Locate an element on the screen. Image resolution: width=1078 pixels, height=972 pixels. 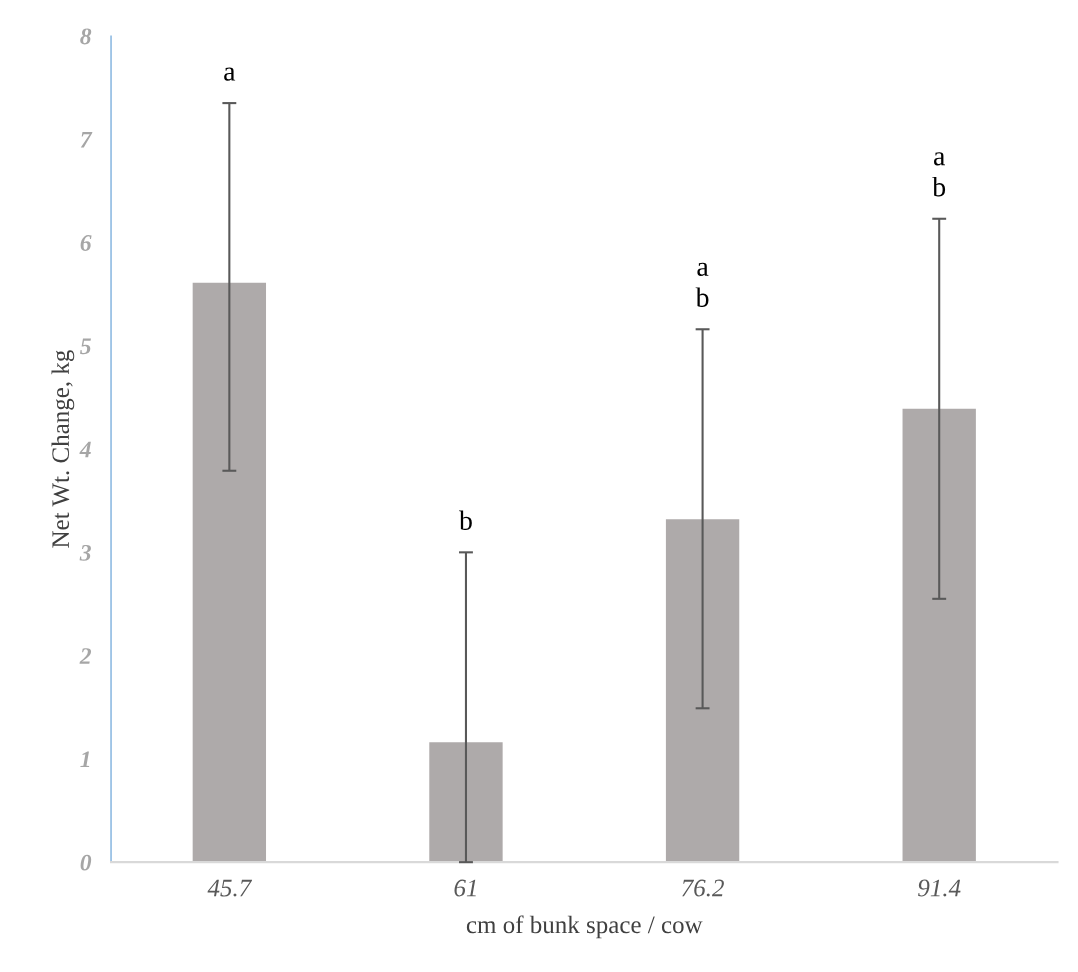
y-tick-label: 1 is located at coordinates (85, 759).